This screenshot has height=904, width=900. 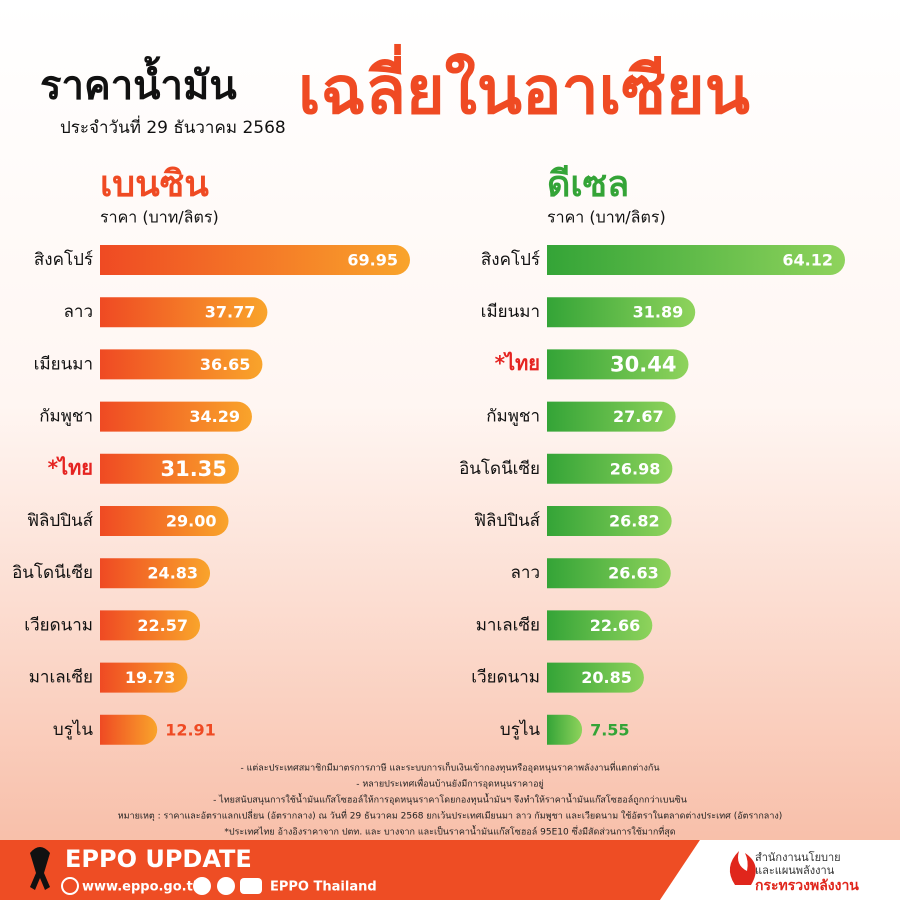 I want to click on title-highlight: เฉลี่ยในอาเซียน, so click(x=524, y=86).